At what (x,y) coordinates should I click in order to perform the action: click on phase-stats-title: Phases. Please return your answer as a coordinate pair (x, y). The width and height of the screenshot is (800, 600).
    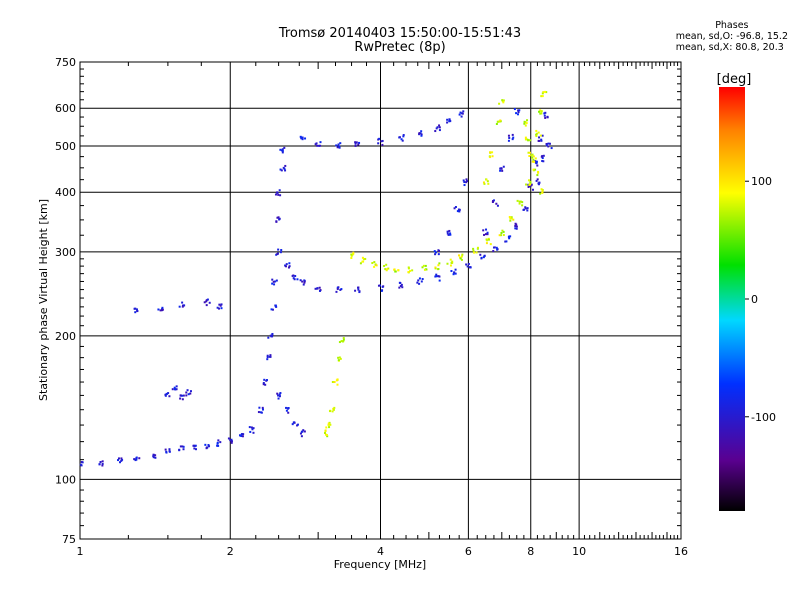
    Looking at the image, I should click on (732, 25).